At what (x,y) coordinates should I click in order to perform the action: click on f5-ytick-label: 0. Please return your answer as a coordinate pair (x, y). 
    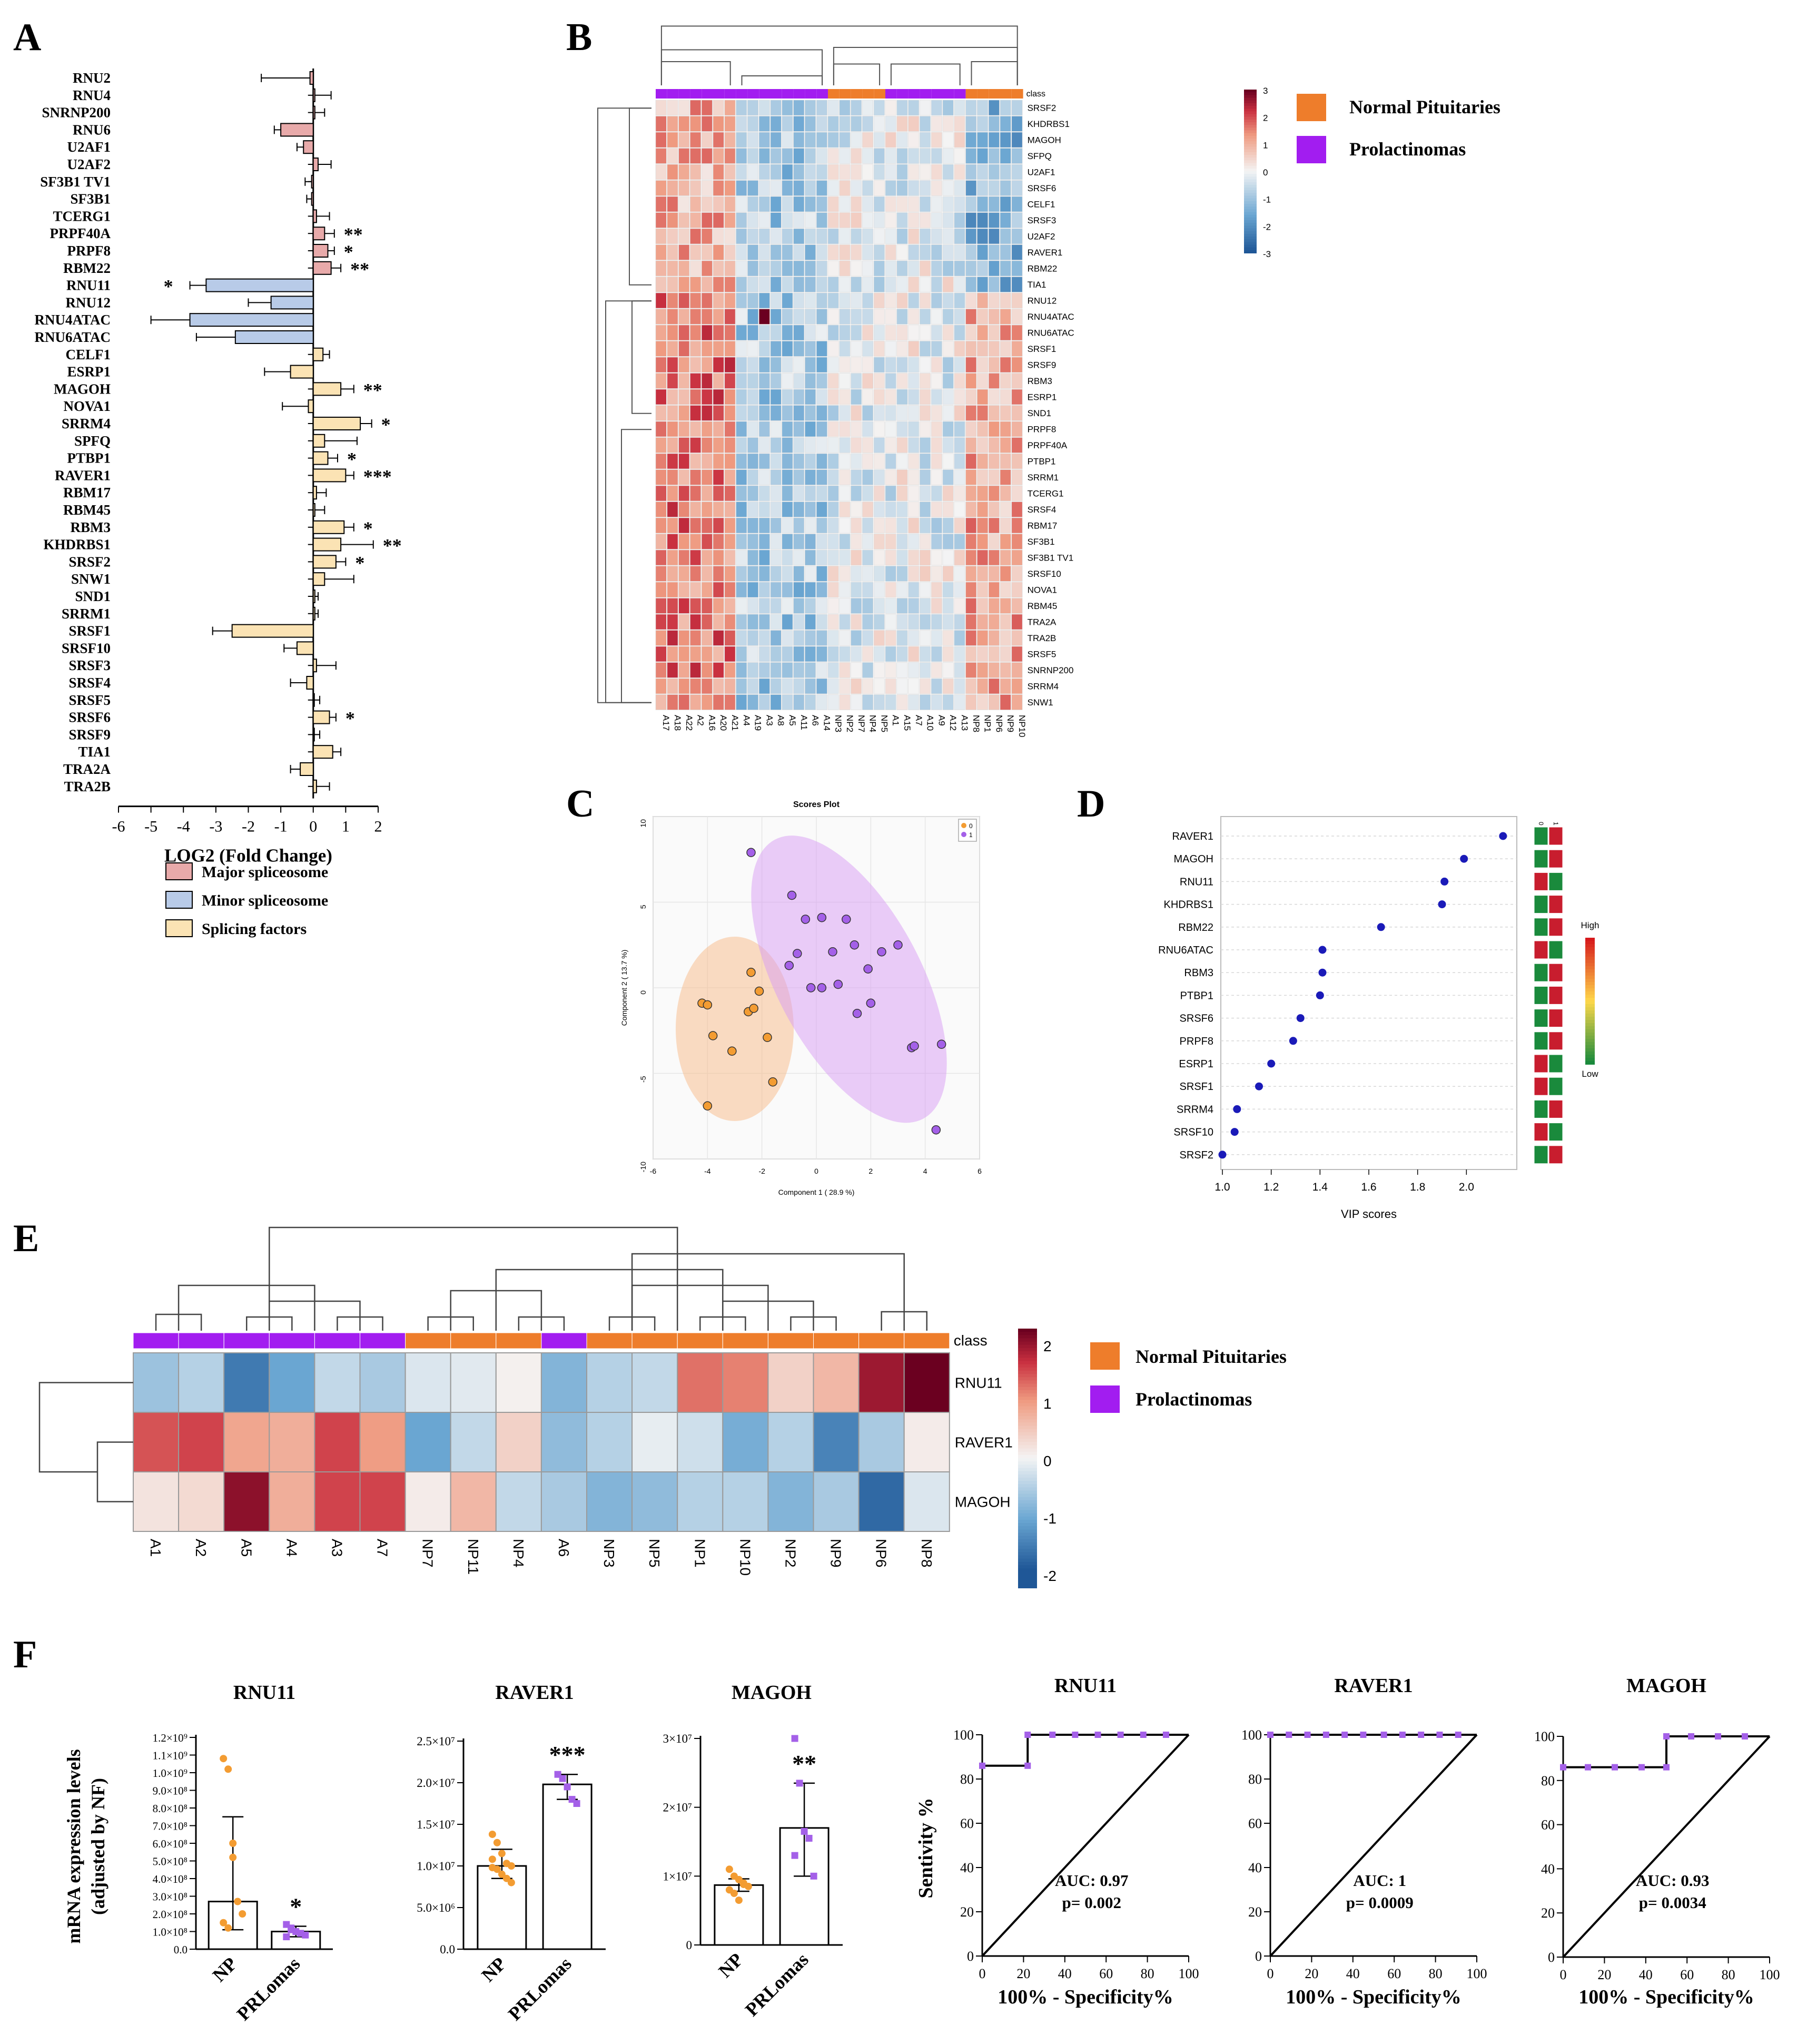
    Looking at the image, I should click on (1258, 1956).